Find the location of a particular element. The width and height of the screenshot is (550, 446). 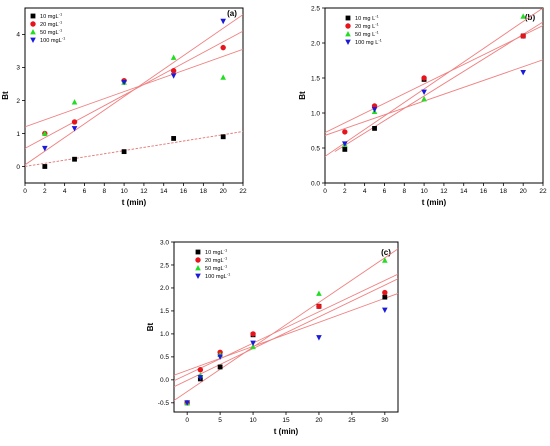

legend-entry-4-label: 100 mg L-1 is located at coordinates (369, 42).